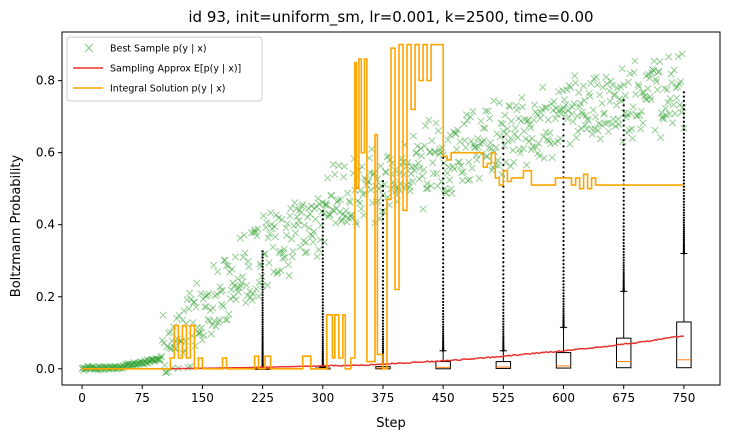 Image resolution: width=740 pixels, height=444 pixels. What do you see at coordinates (262, 398) in the screenshot?
I see `x-tick-label: 225` at bounding box center [262, 398].